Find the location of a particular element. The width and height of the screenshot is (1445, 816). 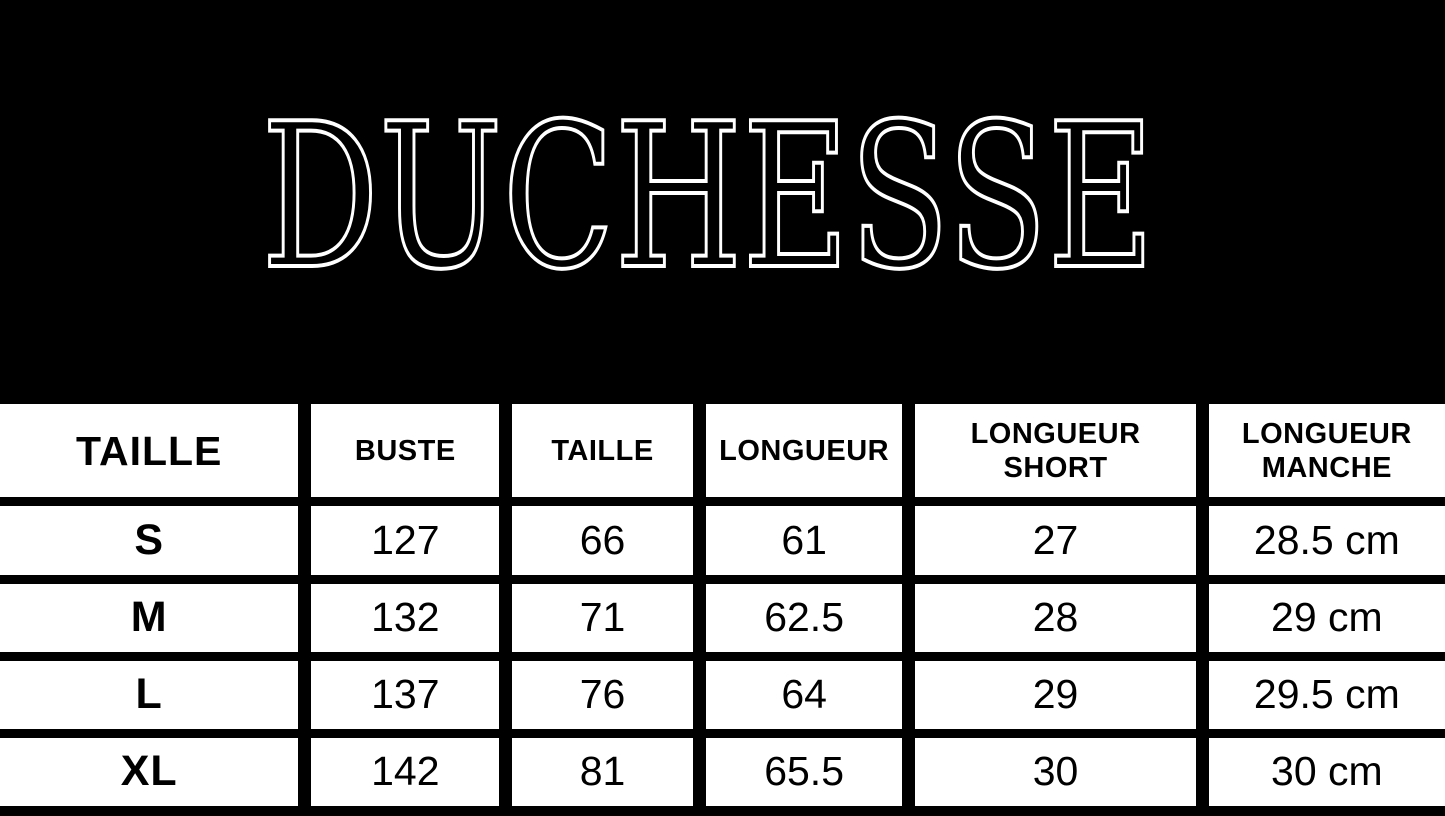

table-row-xl: XL 142 81 65.5 30 30 cm is located at coordinates (722, 772).